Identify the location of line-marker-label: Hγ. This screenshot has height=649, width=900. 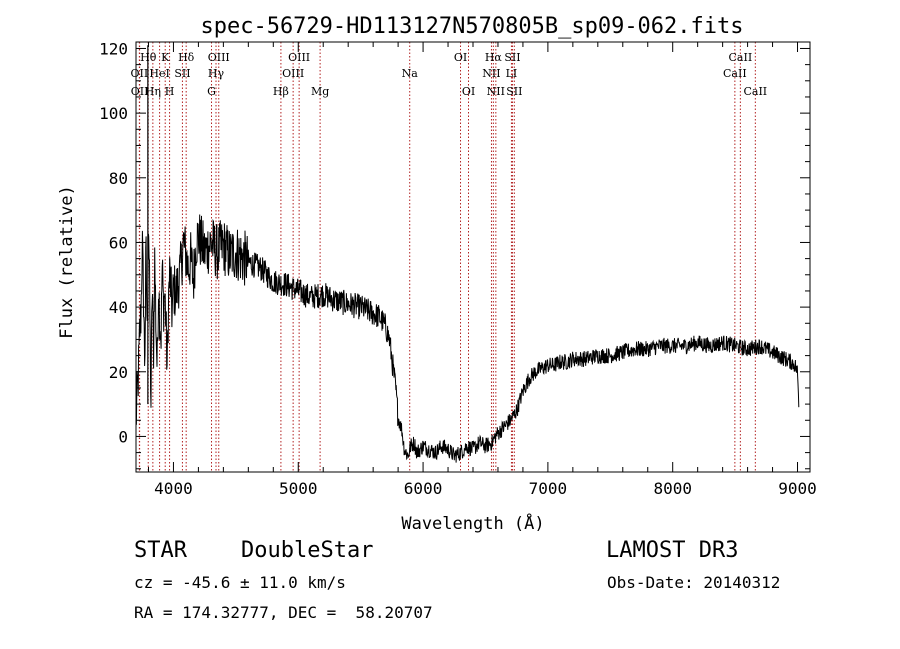
(216, 73).